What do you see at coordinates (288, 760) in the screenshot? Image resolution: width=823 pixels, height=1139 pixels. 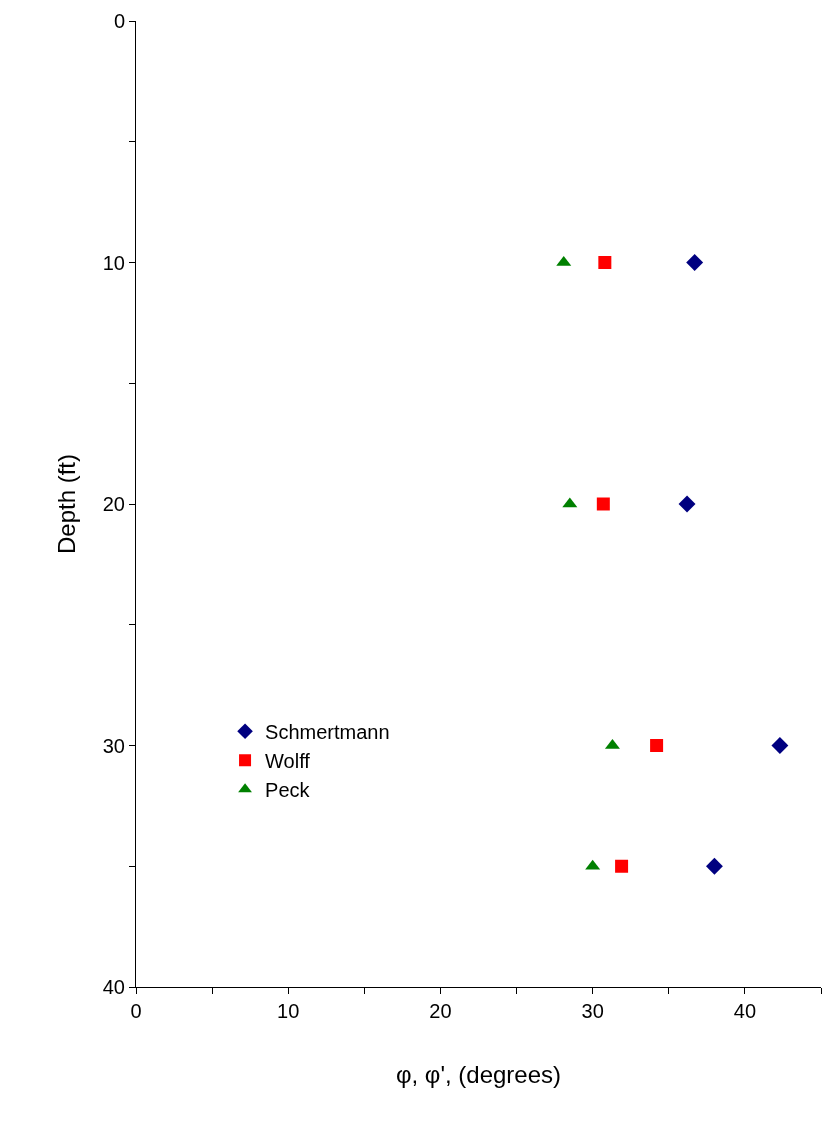 I see `legend-label: Wolff` at bounding box center [288, 760].